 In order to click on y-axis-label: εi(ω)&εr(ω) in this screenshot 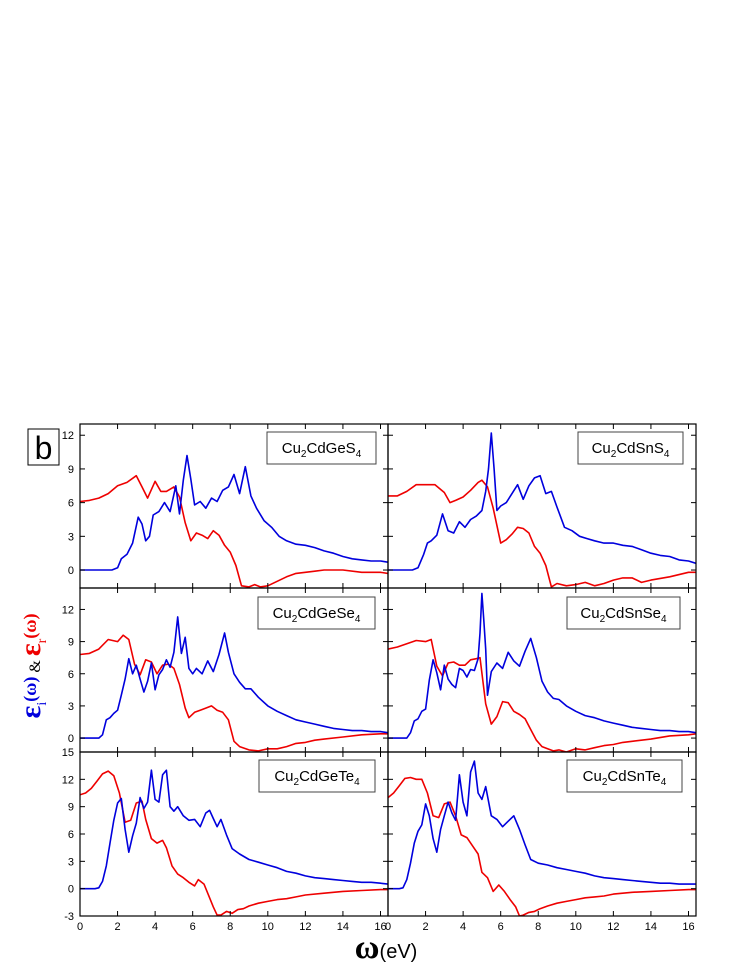, I will do `click(32, 666)`.